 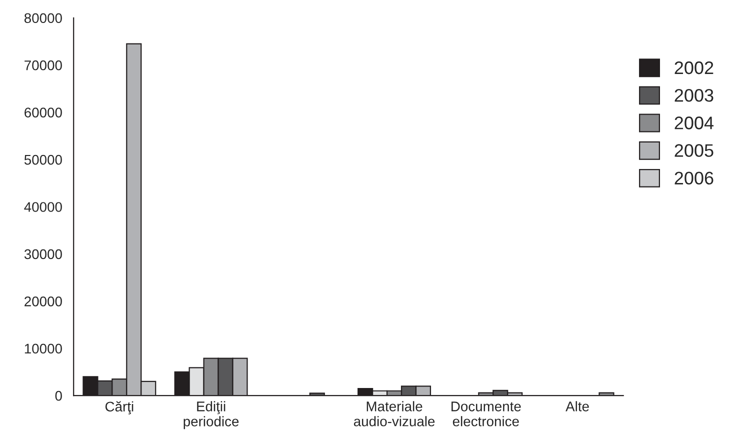 What do you see at coordinates (43, 301) in the screenshot?
I see `y-tick-label: 20000` at bounding box center [43, 301].